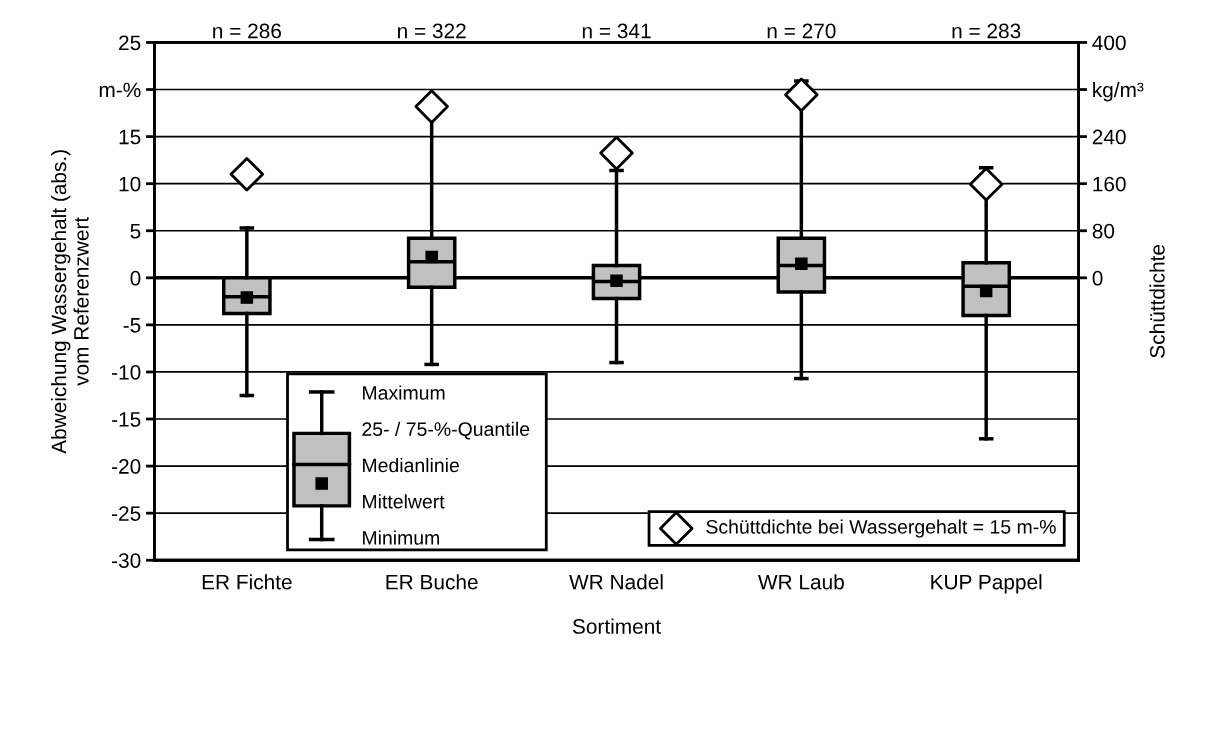 This screenshot has width=1216, height=745. Describe the element at coordinates (411, 465) in the screenshot. I see `annotation: Medianlinie` at that location.